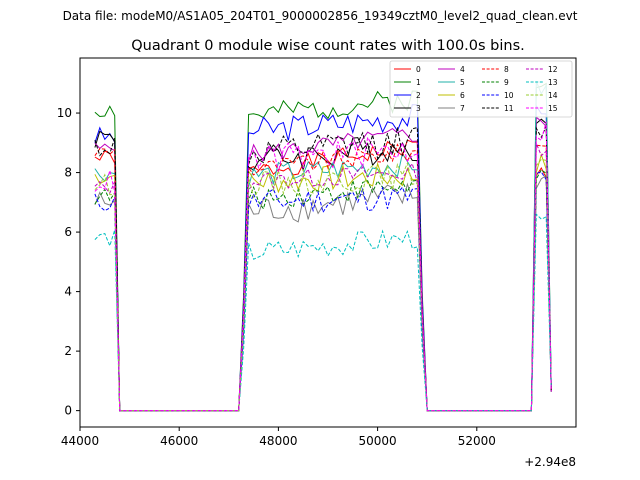 The width and height of the screenshot is (640, 480). What do you see at coordinates (68, 173) in the screenshot?
I see `y-tick-label-4: 8` at bounding box center [68, 173].